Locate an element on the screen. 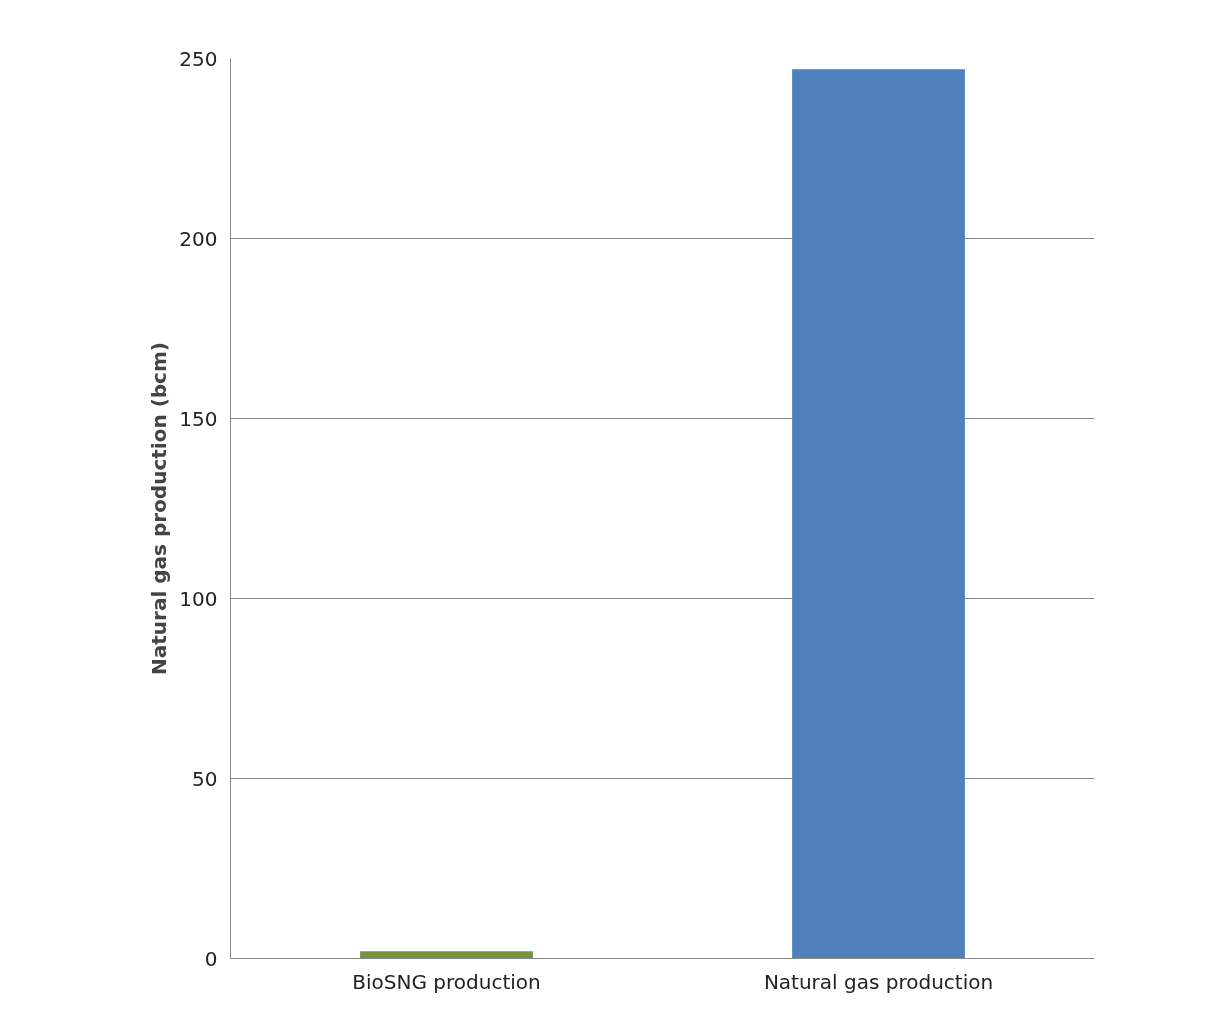 The width and height of the screenshot is (1220, 1024). y-tick-label: 200 is located at coordinates (198, 238).